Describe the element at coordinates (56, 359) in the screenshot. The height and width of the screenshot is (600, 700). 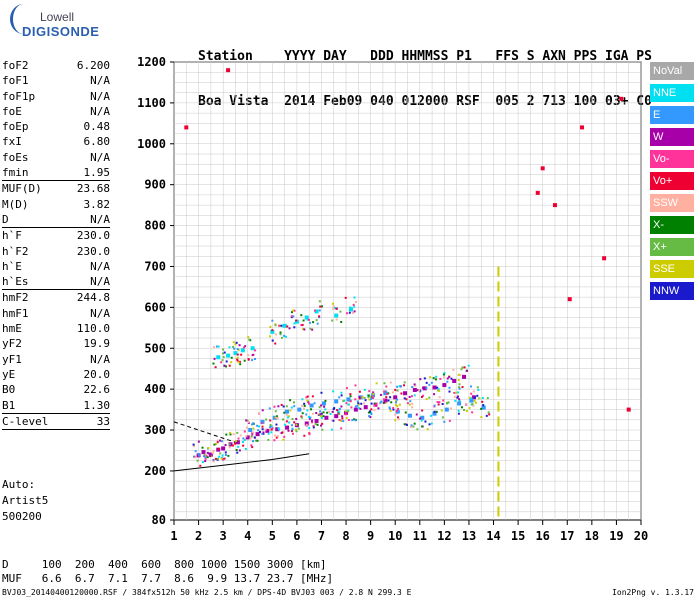
I see `param-row: yF1 N/A` at that location.